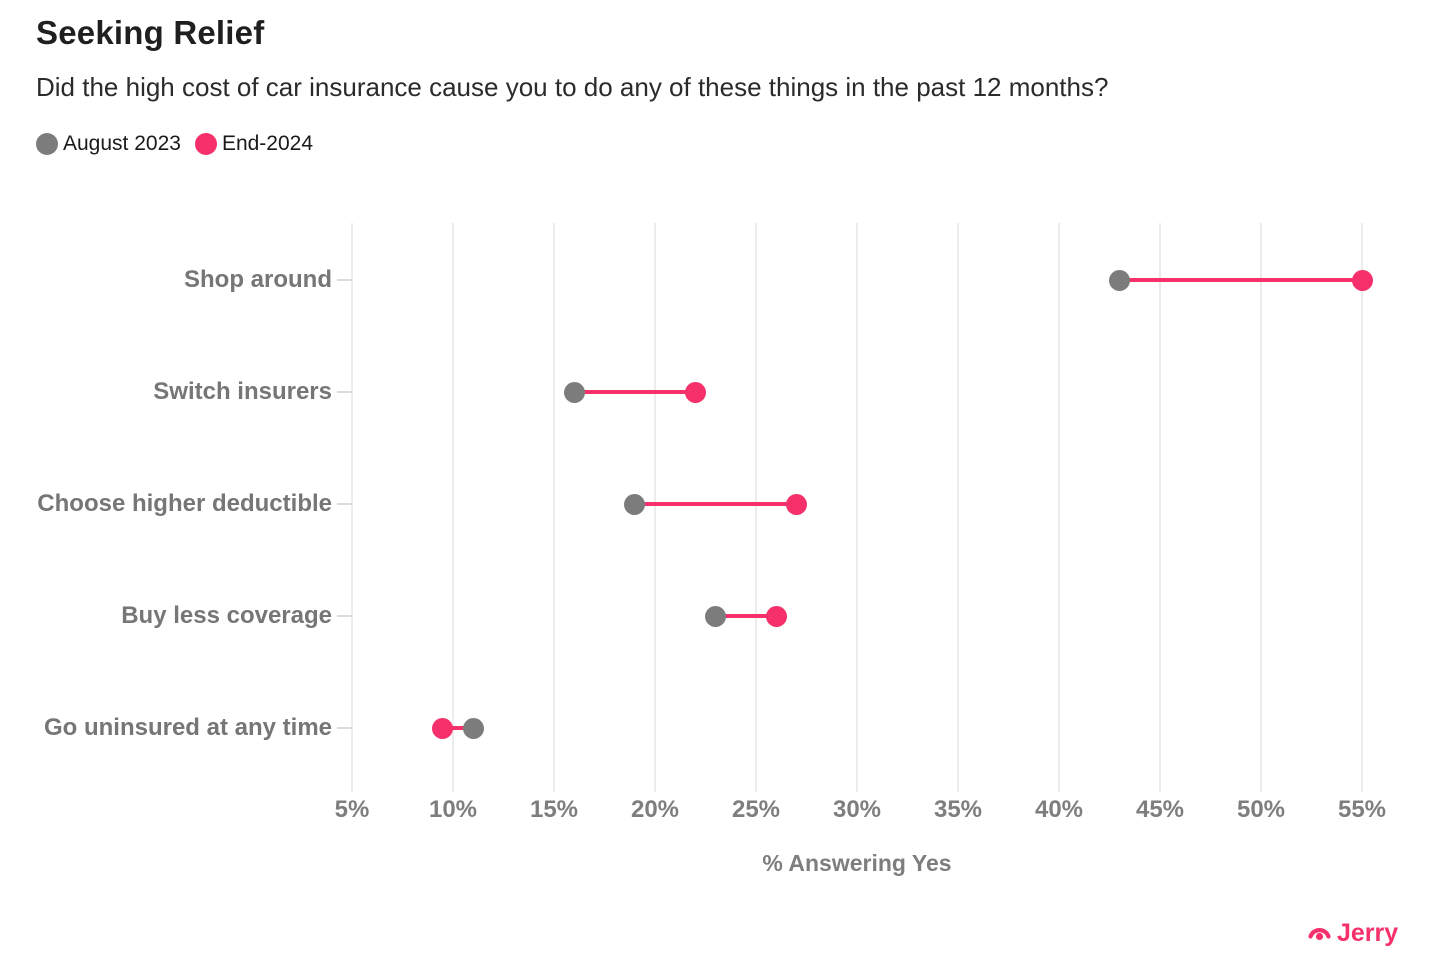 The height and width of the screenshot is (976, 1440). Describe the element at coordinates (150, 32) in the screenshot. I see `chart-title: Seeking Relief` at that location.